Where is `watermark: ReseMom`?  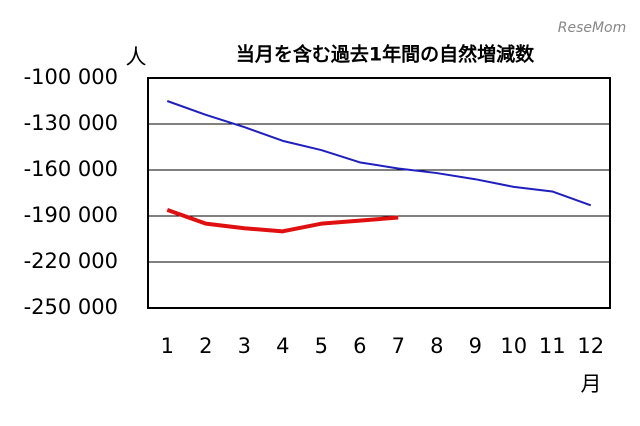
watermark: ReseMom is located at coordinates (592, 28).